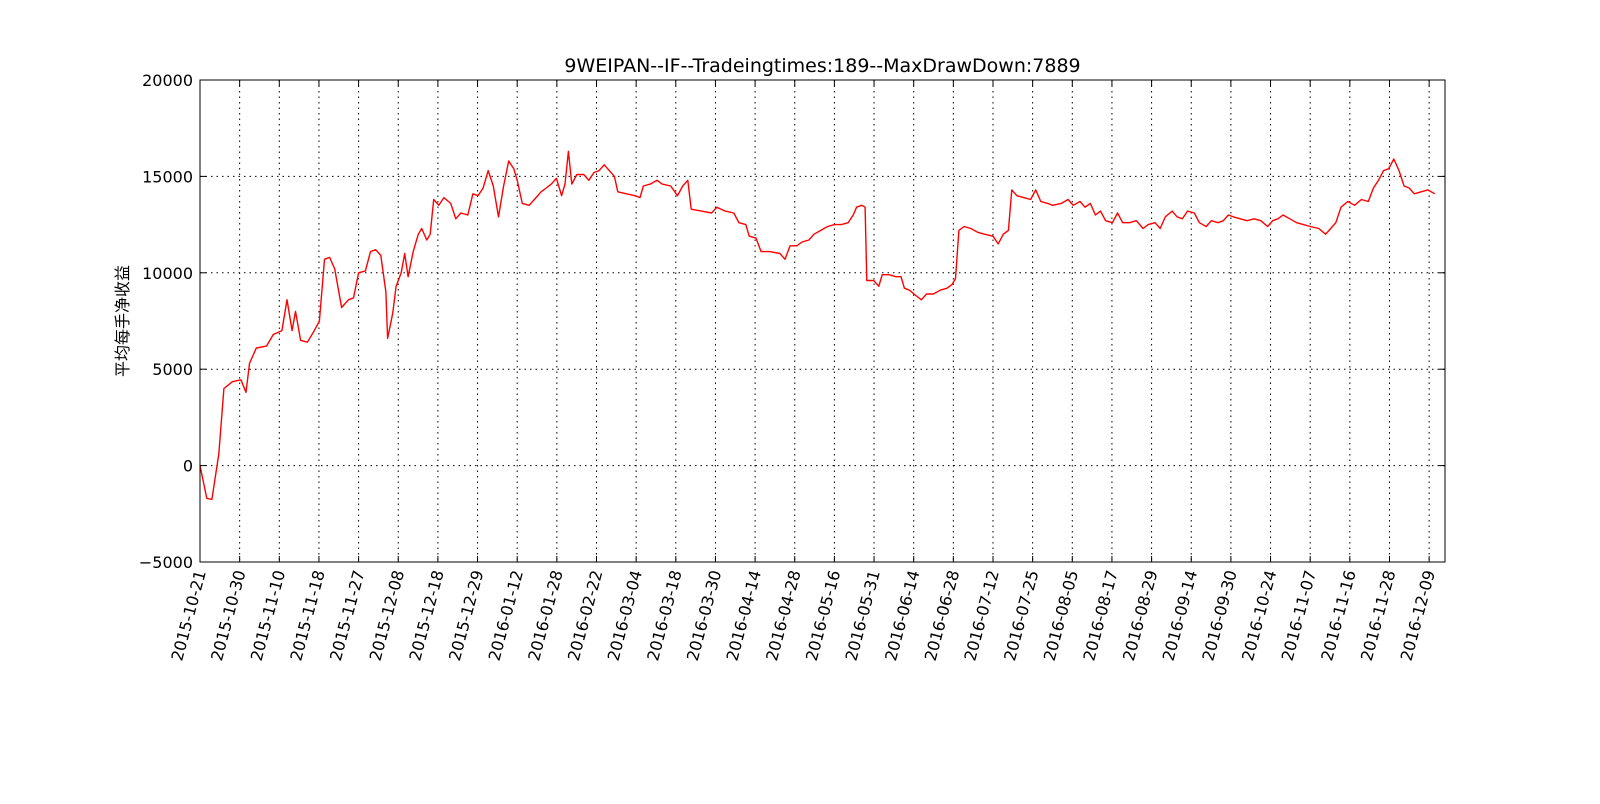 This screenshot has width=1600, height=804. I want to click on x-tick-label: 2016-08-29, so click(1140, 615).